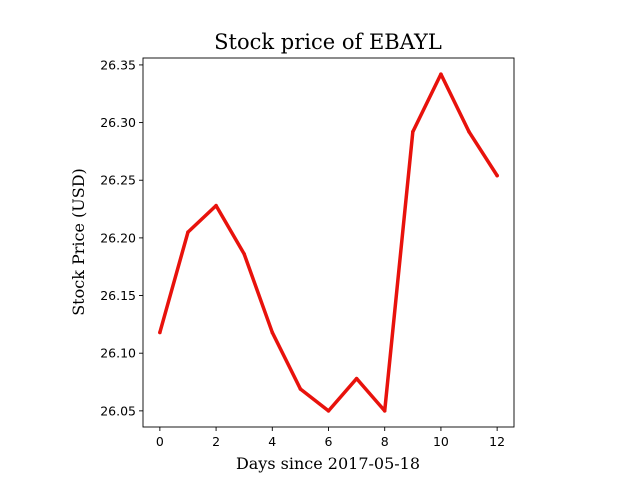 Image resolution: width=640 pixels, height=480 pixels. Describe the element at coordinates (329, 441) in the screenshot. I see `x-tick-label: 6` at that location.